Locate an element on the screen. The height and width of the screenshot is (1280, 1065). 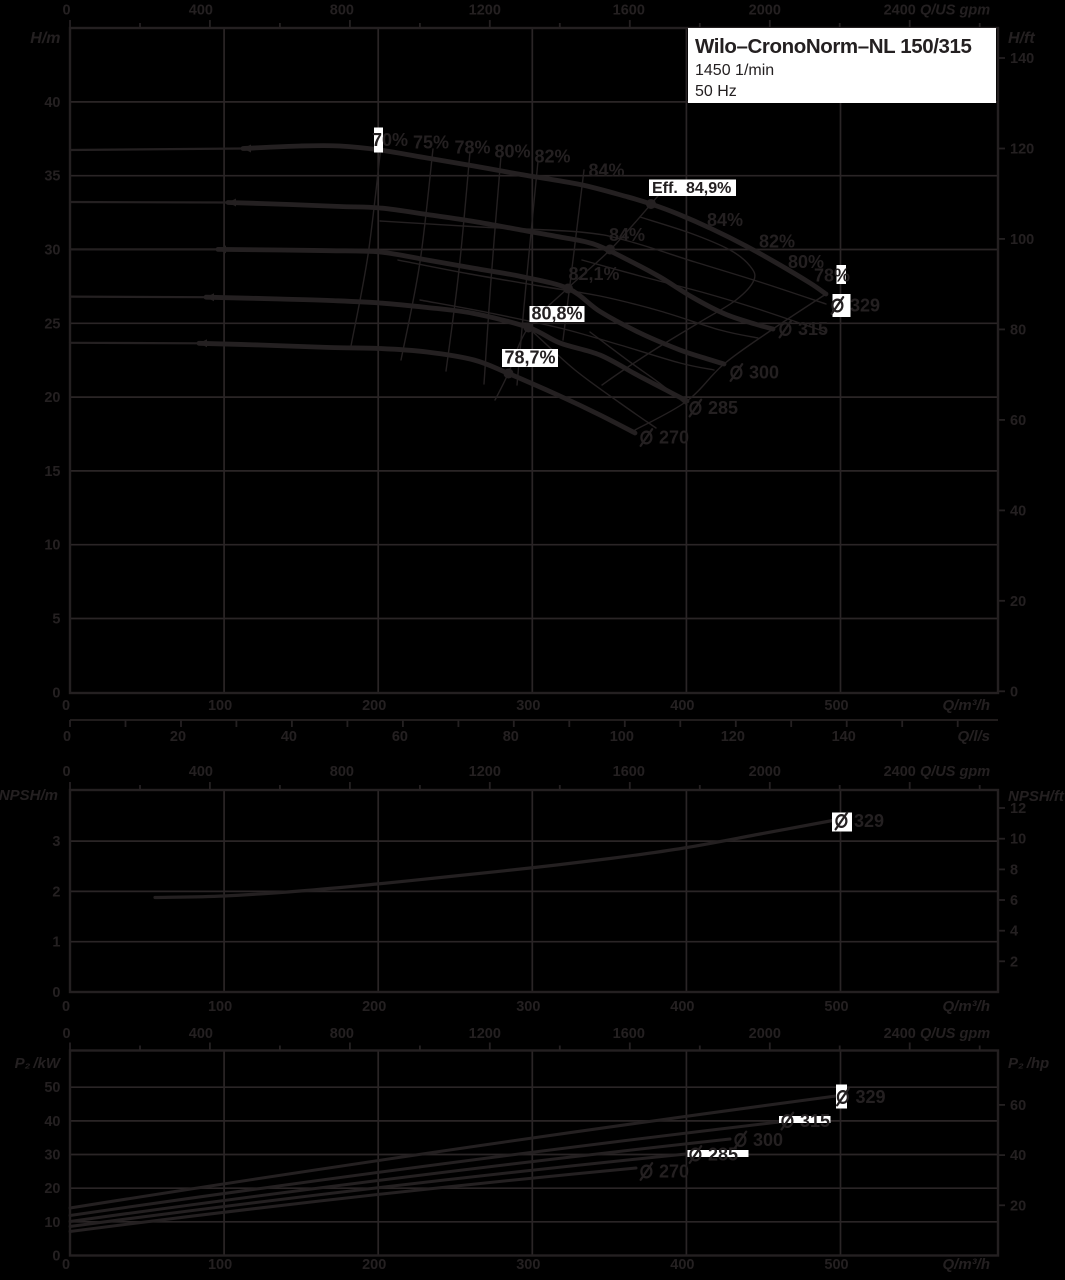
svg-text: 70% is located at coordinates (390, 140).